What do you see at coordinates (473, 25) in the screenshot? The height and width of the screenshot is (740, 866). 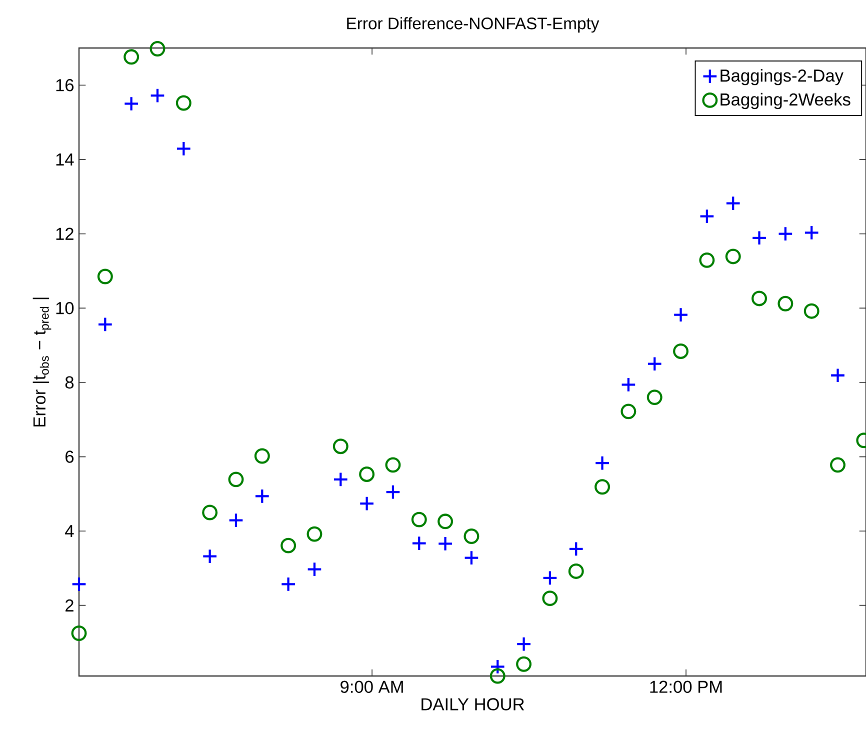 I see `chart-title: Error Difference-NONFAST-Empty` at bounding box center [473, 25].